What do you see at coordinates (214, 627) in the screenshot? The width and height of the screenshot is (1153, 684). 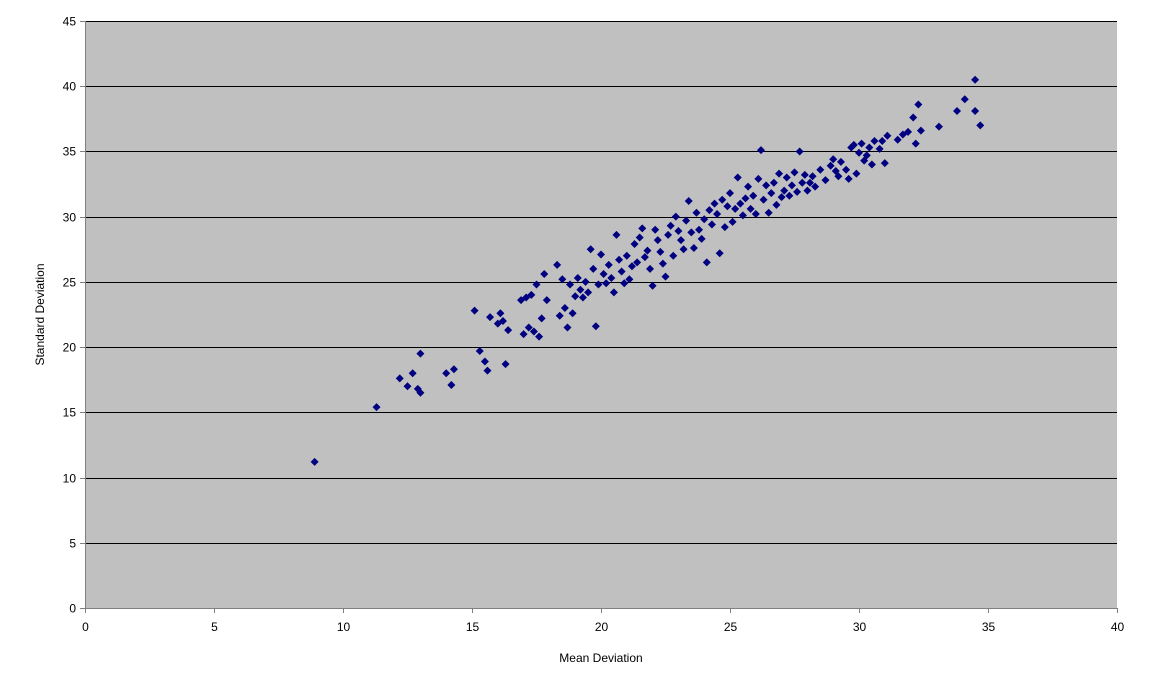 I see `x-tick-label: 5` at bounding box center [214, 627].